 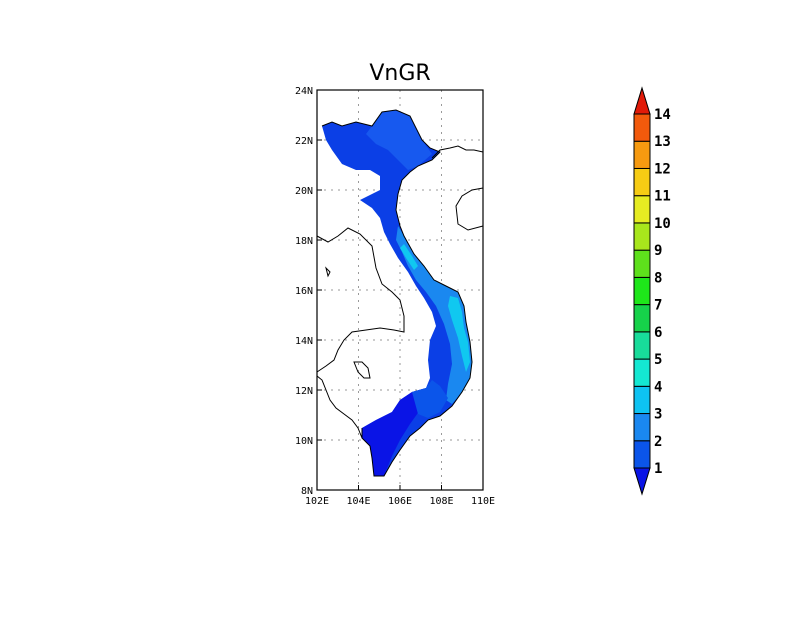 What do you see at coordinates (658, 278) in the screenshot?
I see `colorbar-label: 8` at bounding box center [658, 278].